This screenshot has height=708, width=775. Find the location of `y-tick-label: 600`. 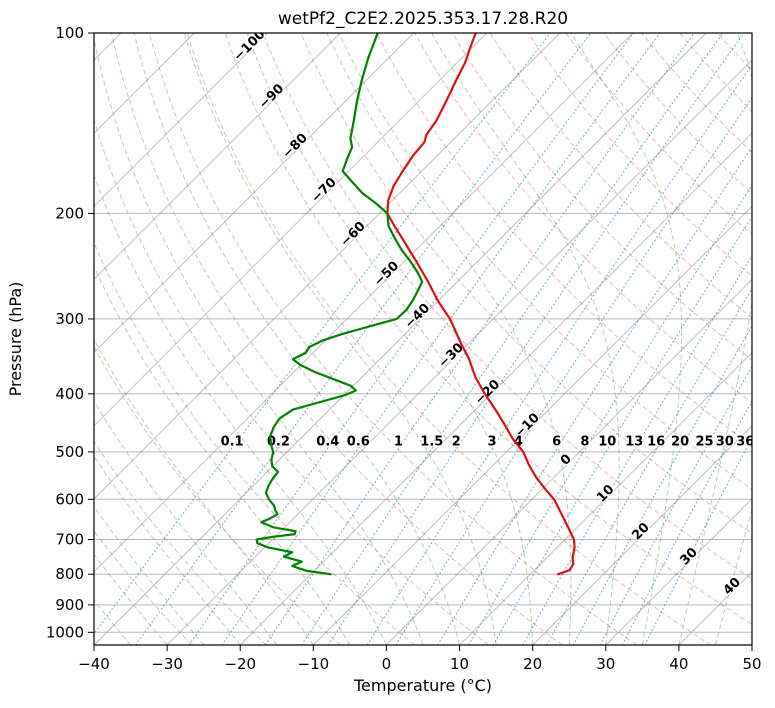

y-tick-label: 600 is located at coordinates (69, 499).